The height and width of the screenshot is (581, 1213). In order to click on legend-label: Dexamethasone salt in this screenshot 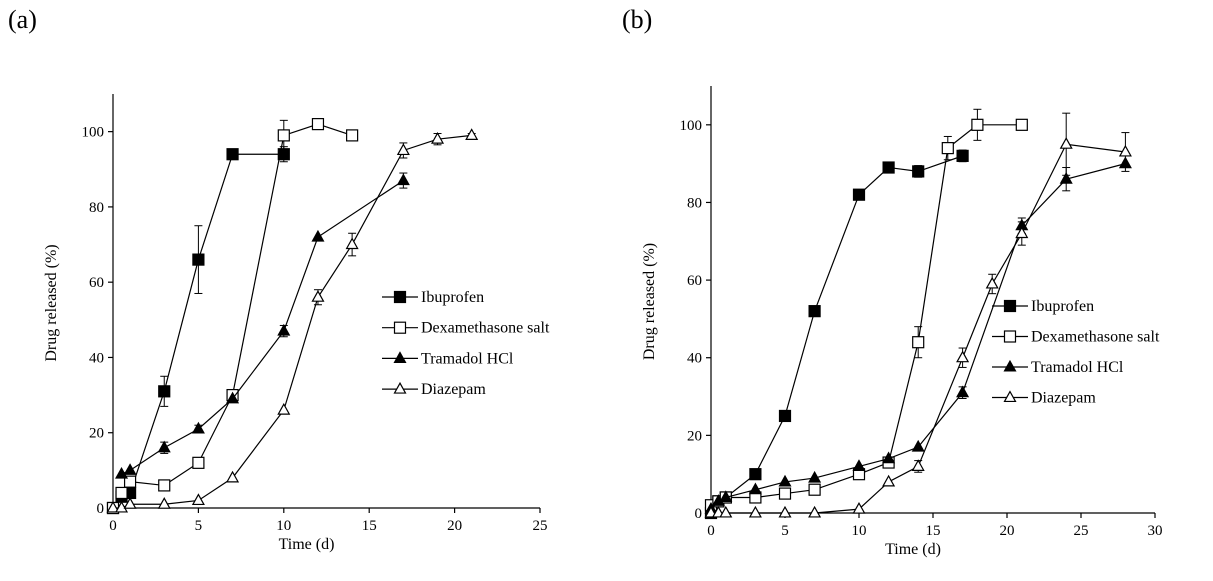, I will do `click(1095, 337)`.